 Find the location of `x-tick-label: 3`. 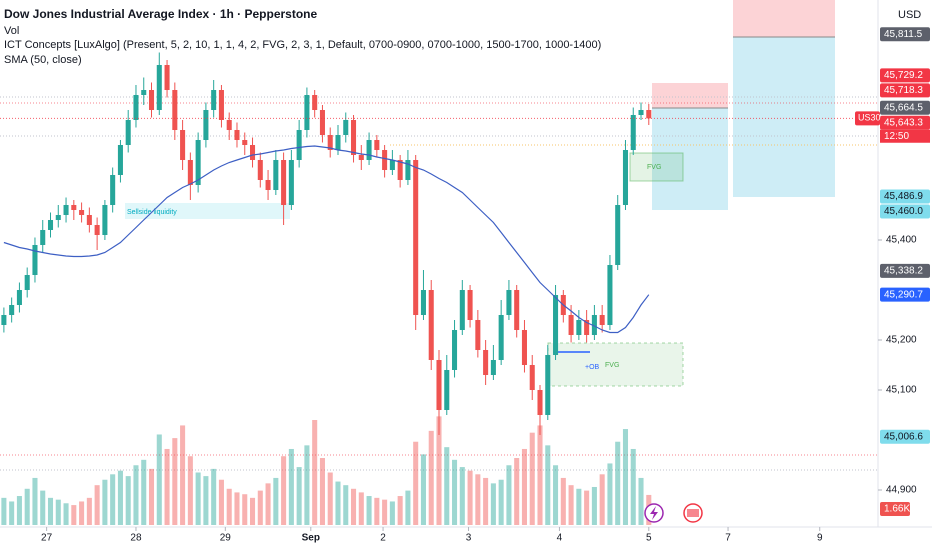

x-tick-label: 3 is located at coordinates (469, 538).